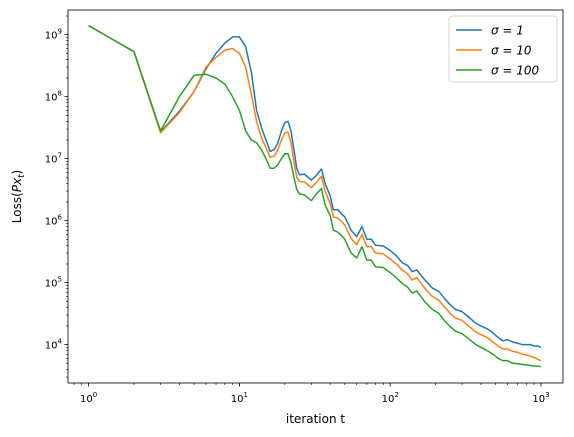  What do you see at coordinates (88, 398) in the screenshot?
I see `x-tick-label: 10⁰` at bounding box center [88, 398].